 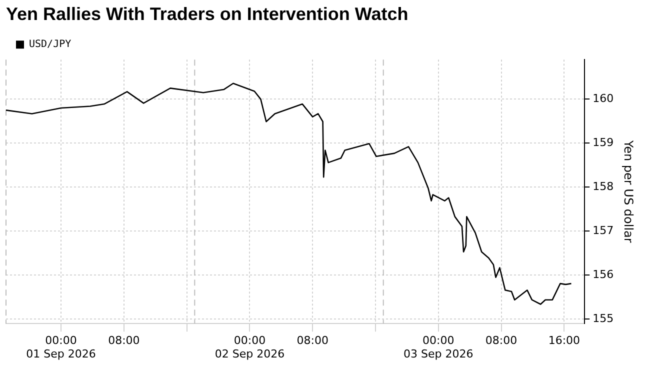 I want to click on y-axis-title: Yen per US dollar, so click(x=629, y=191).